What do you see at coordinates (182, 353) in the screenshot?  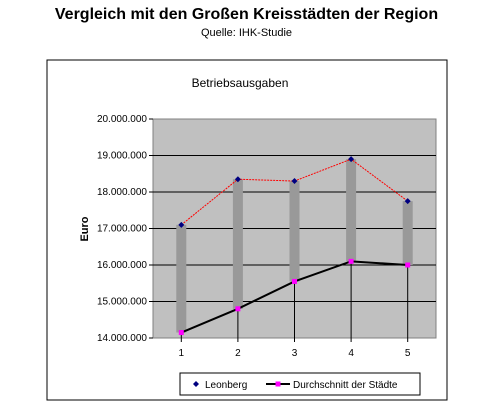 I see `x-tick-label: 1` at bounding box center [182, 353].